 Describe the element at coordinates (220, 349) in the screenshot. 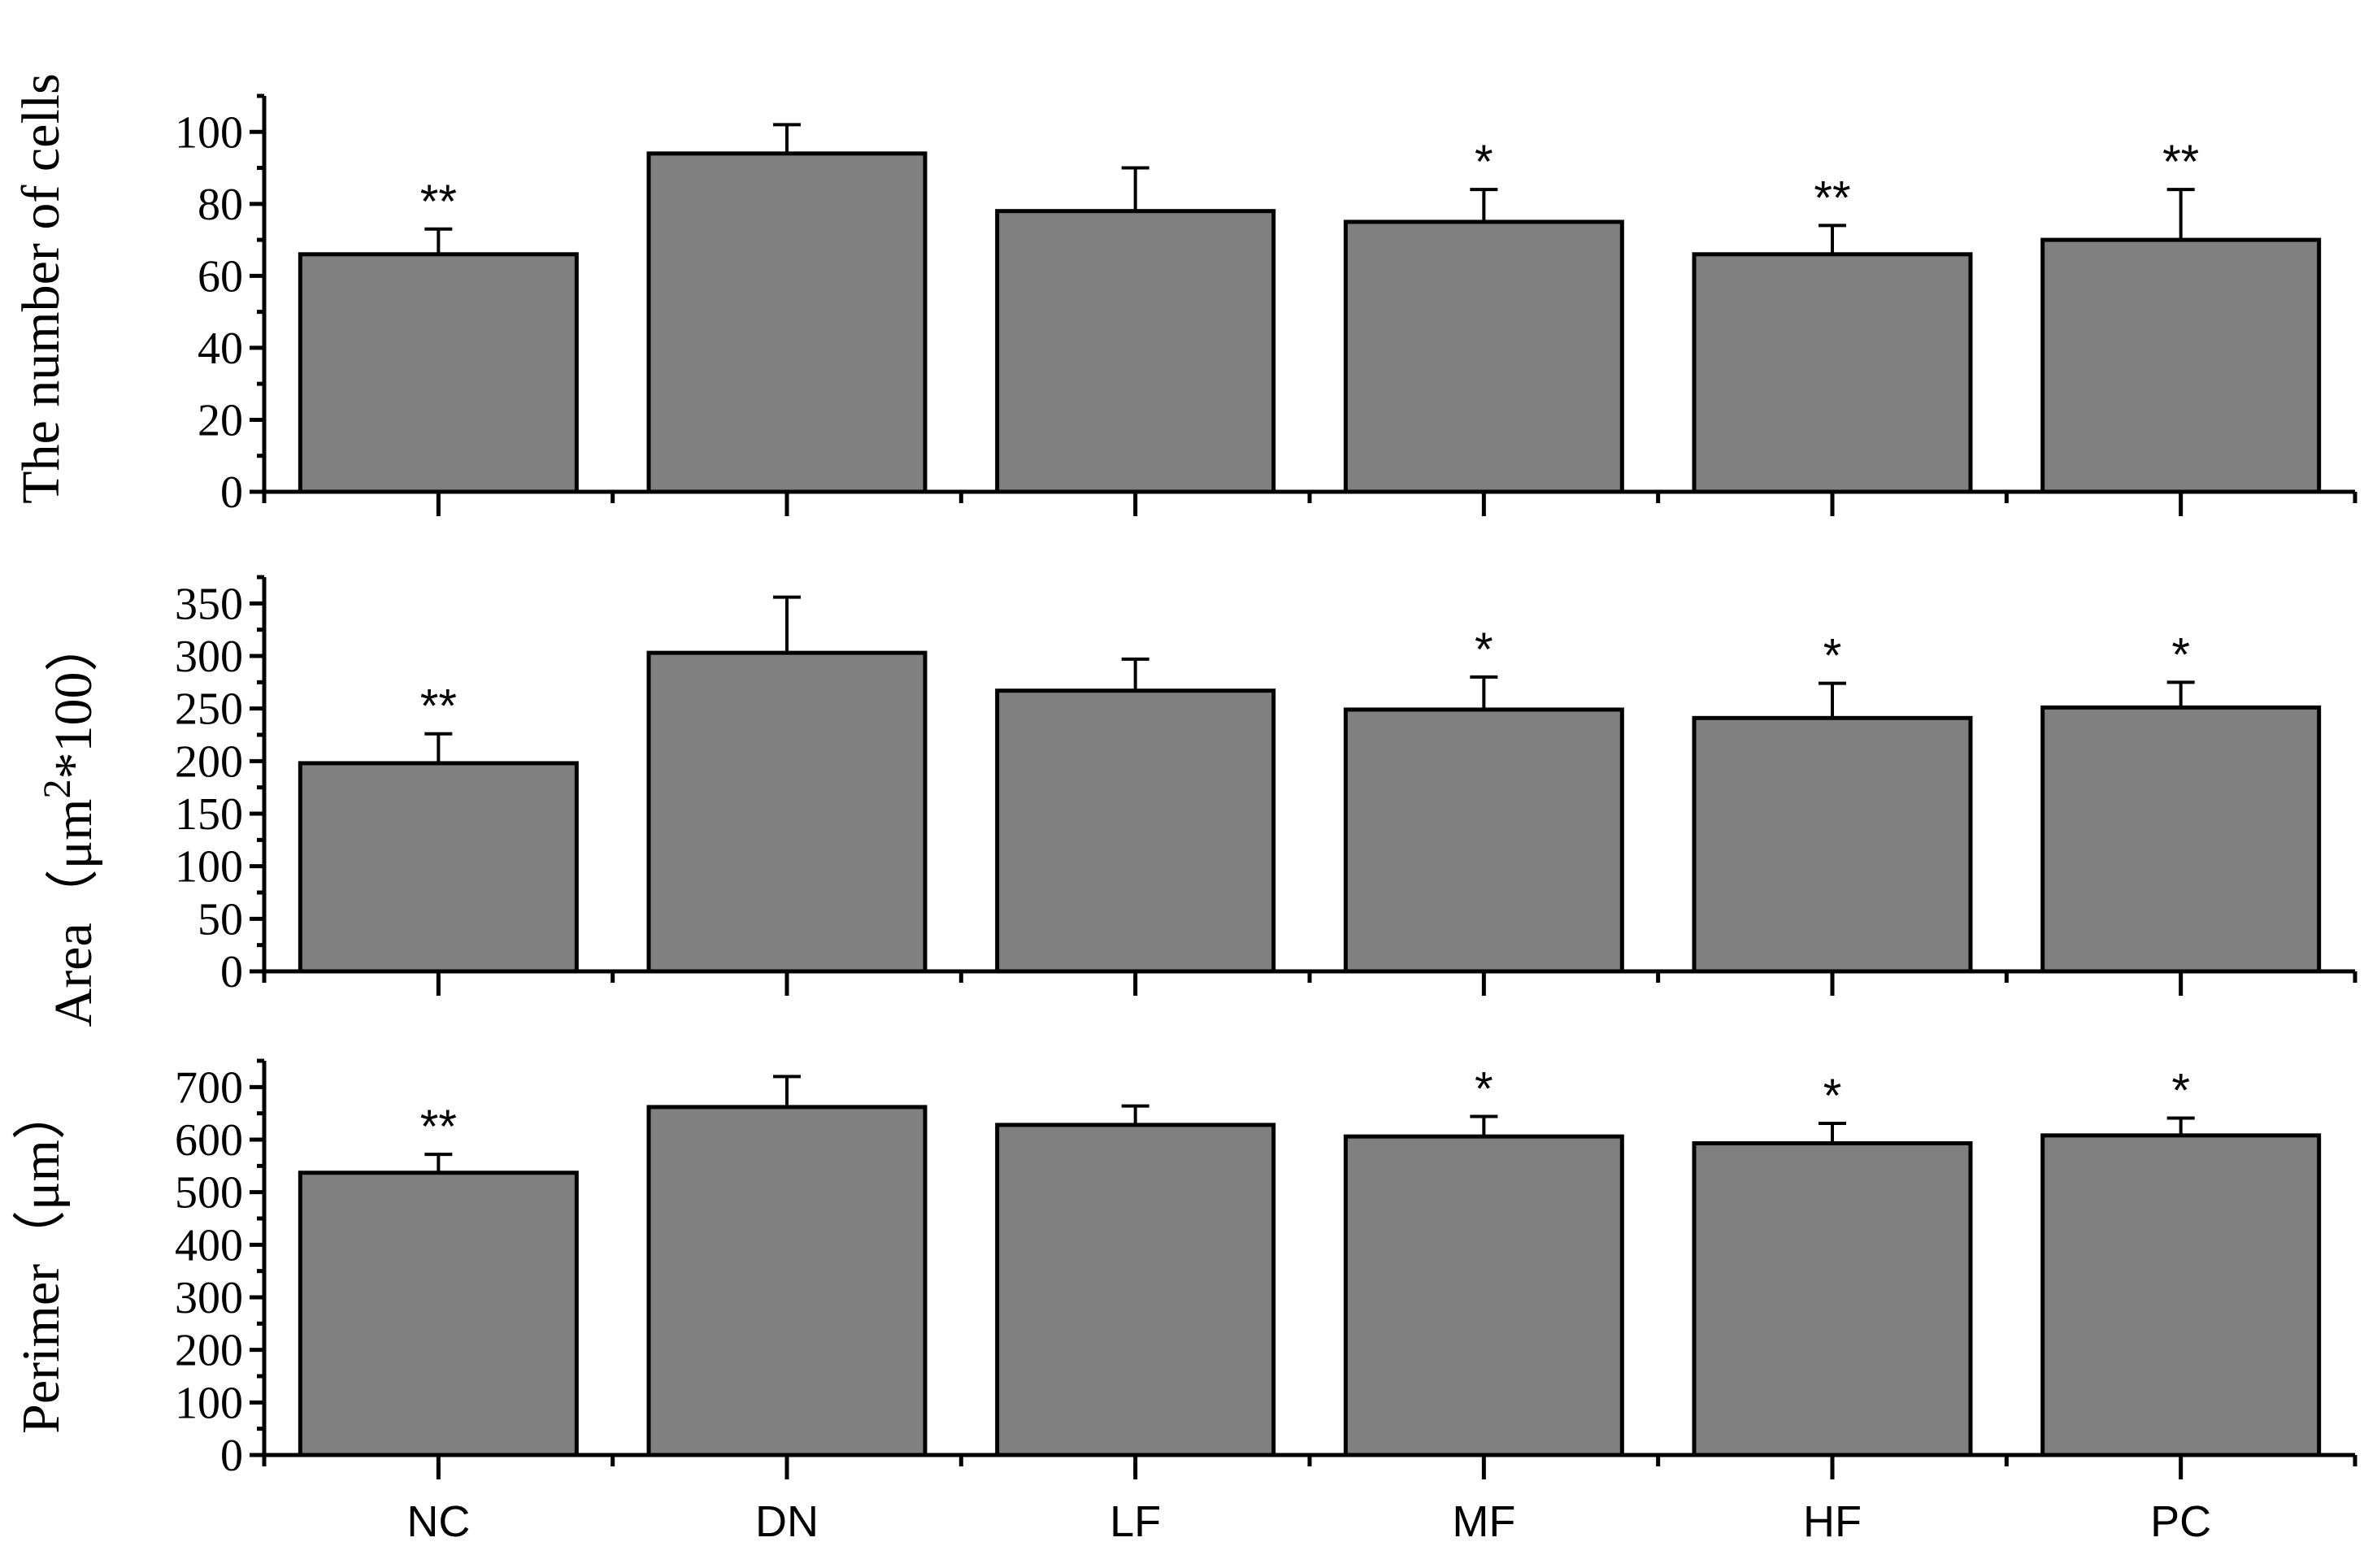

I see `y-tick-label: 40` at that location.